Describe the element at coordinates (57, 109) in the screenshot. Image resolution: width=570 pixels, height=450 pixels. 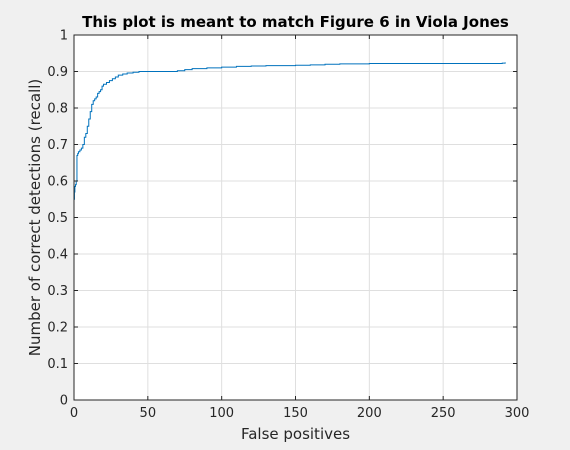
I see `y-tick-label: 0.8` at that location.